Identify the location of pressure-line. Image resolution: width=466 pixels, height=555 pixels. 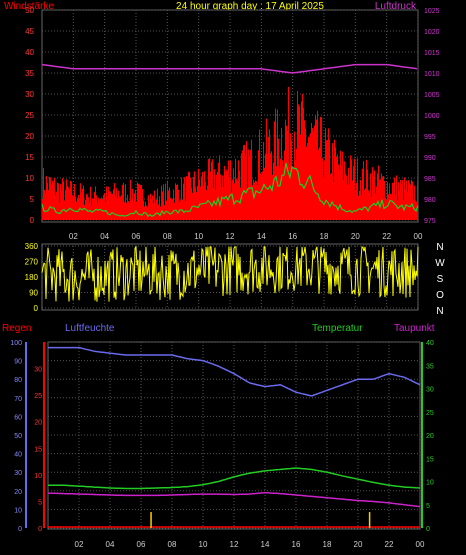
(229, 68).